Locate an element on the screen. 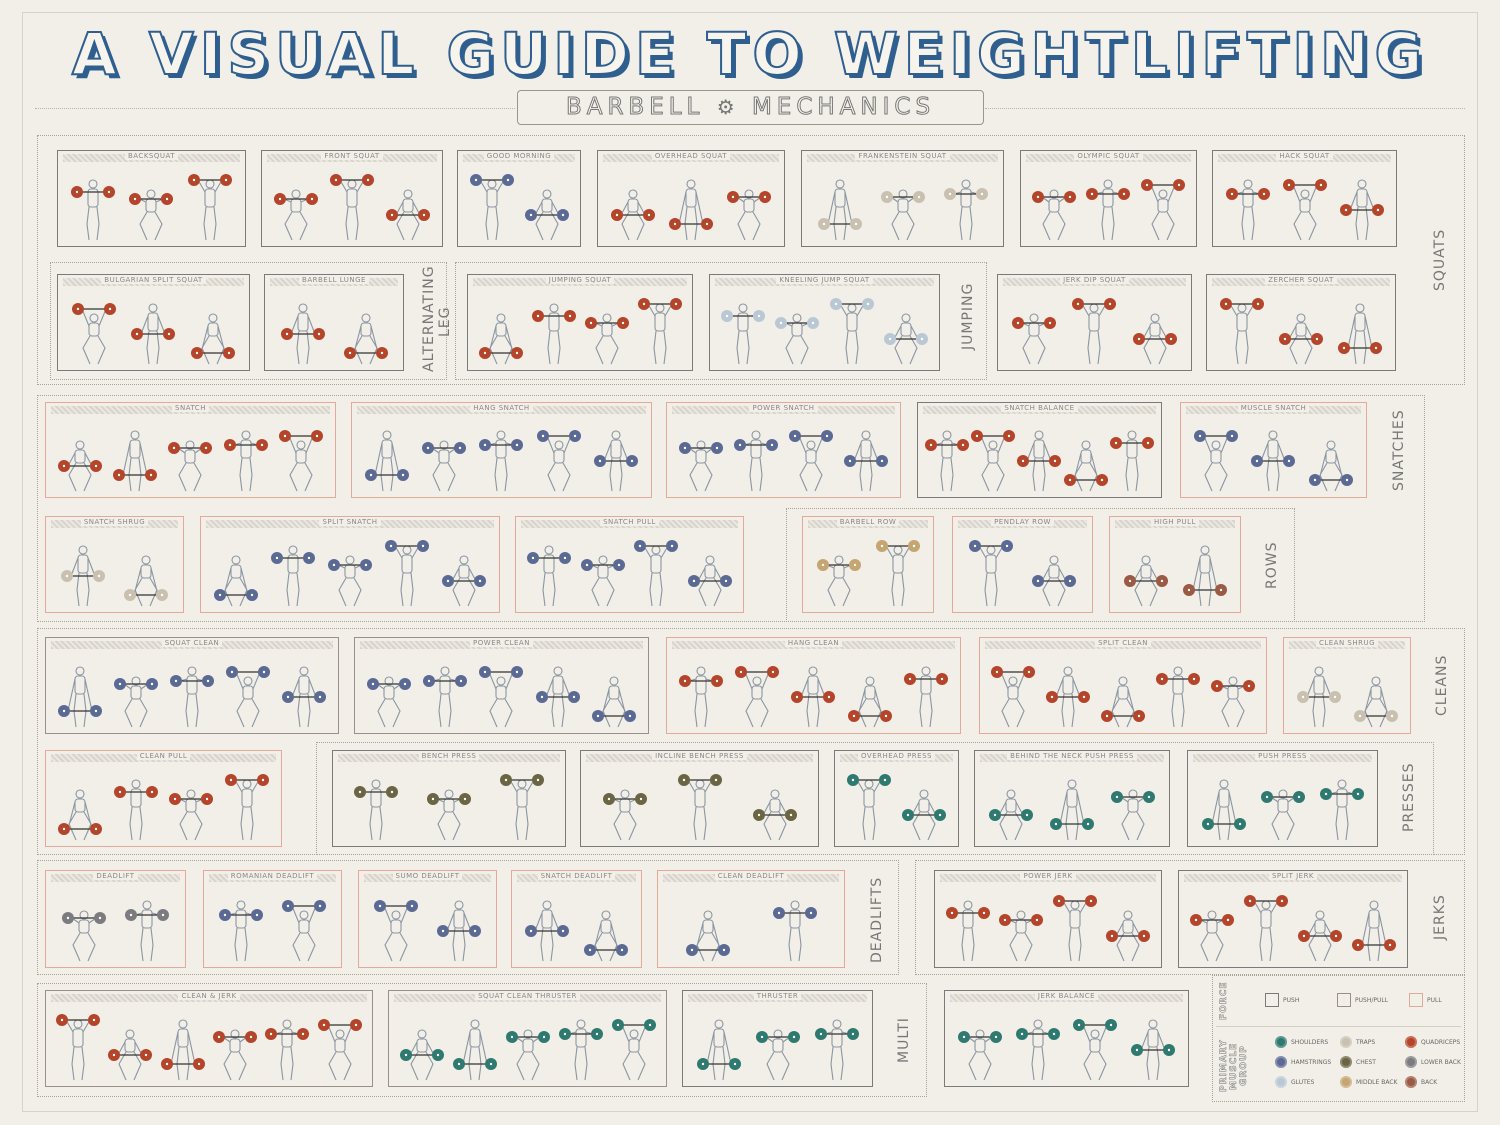 The height and width of the screenshot is (1125, 1500). exercise-panel: FRANKENSTEIN SQUAT is located at coordinates (902, 198).